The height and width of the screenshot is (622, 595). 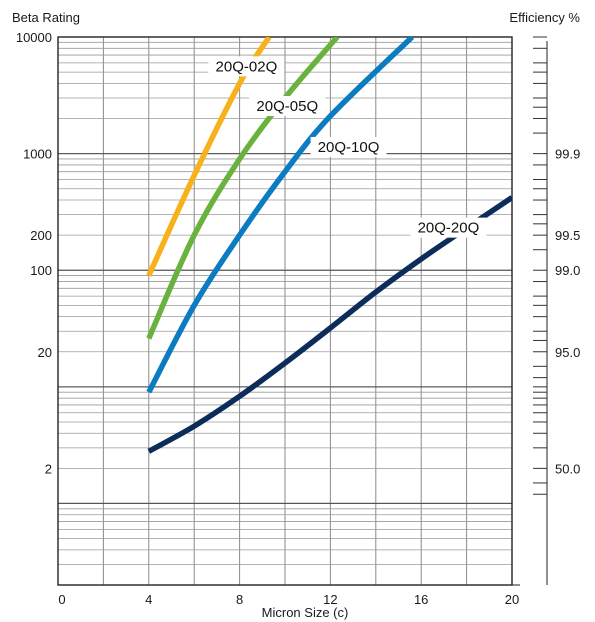 I want to click on series-label: 20Q-02Q, so click(x=247, y=66).